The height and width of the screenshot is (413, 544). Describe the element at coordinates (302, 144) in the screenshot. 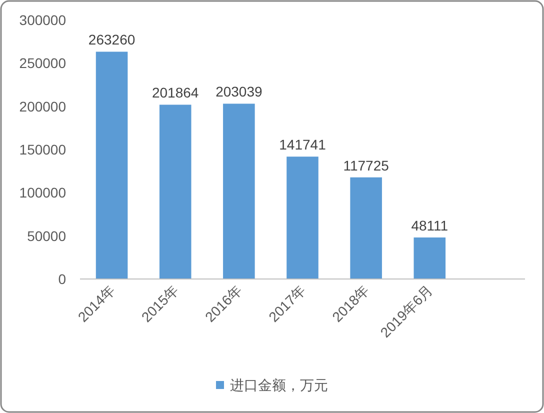

I see `data-label: 141741` at that location.